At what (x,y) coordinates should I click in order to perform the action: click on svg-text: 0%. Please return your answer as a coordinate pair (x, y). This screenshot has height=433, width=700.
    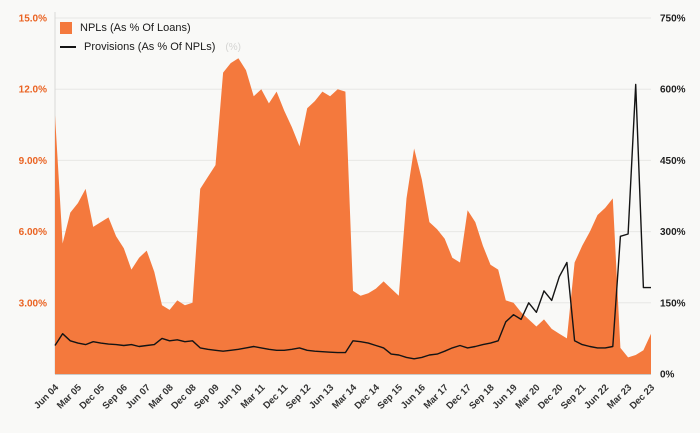
    Looking at the image, I should click on (667, 375).